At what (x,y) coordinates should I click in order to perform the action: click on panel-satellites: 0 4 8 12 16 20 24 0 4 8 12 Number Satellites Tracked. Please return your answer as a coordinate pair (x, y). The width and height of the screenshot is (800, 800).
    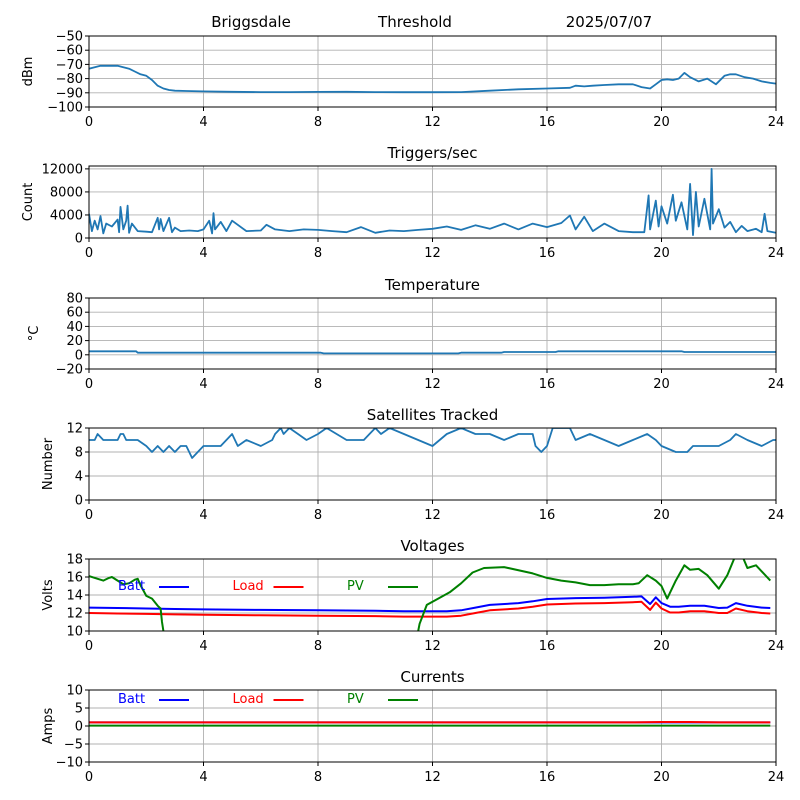
    Looking at the image, I should click on (412, 464).